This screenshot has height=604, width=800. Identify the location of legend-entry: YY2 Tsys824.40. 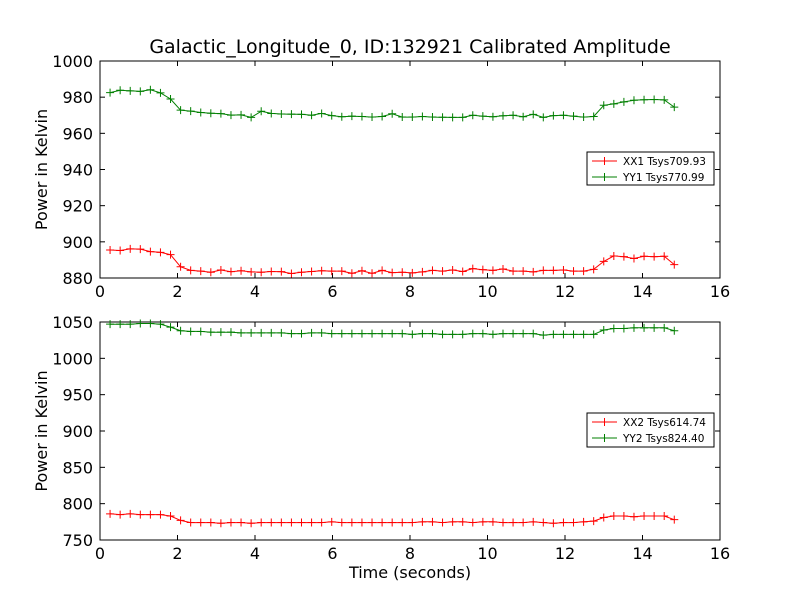
(663, 439).